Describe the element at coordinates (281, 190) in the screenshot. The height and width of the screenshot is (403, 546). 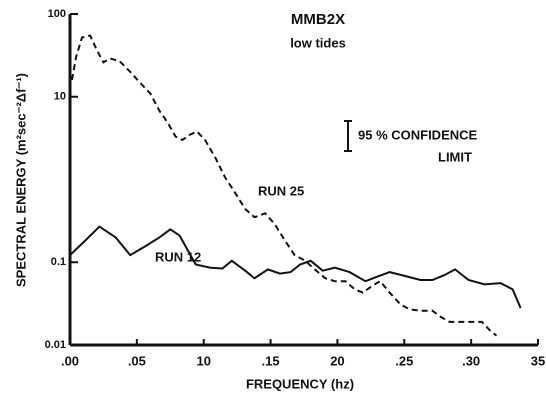
I see `series-label: RUN 25` at that location.